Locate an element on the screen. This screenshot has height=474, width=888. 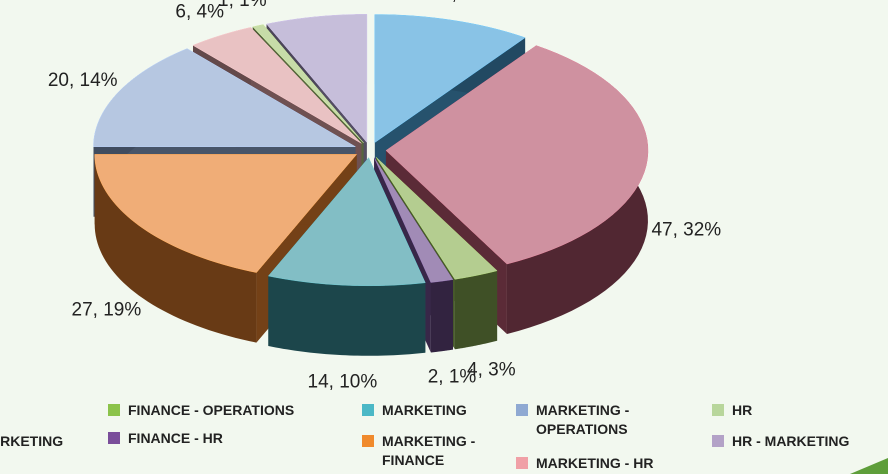
legend-label: FINANCE - OPERATIONS is located at coordinates (211, 410).